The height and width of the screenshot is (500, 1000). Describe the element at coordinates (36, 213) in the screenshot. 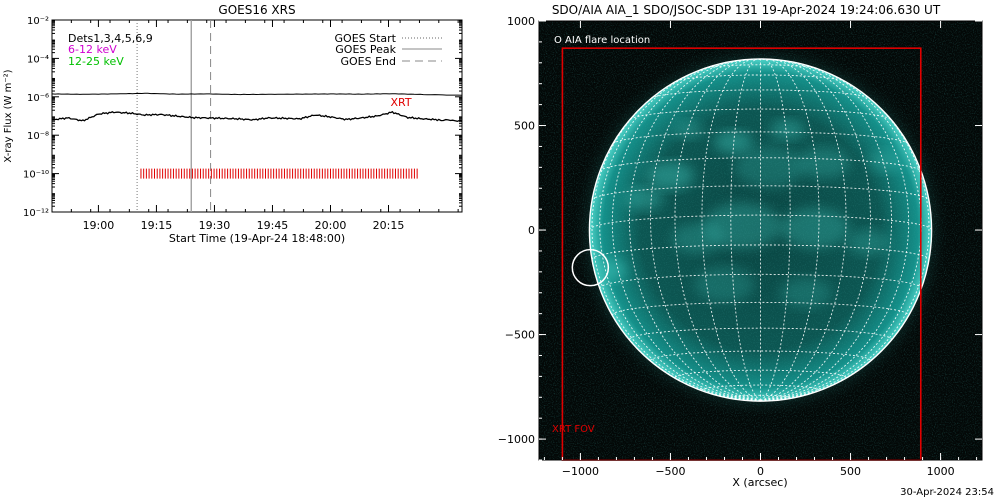

I see `y-tick-label: 10⁻¹²` at that location.